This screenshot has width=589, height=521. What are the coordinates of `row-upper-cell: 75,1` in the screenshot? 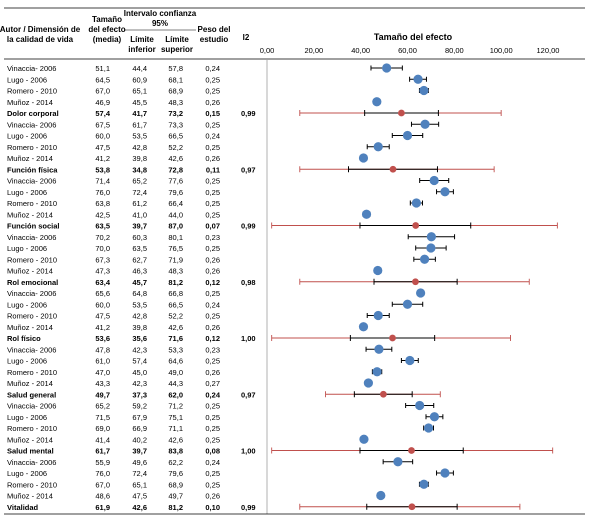 It's located at (175, 417).